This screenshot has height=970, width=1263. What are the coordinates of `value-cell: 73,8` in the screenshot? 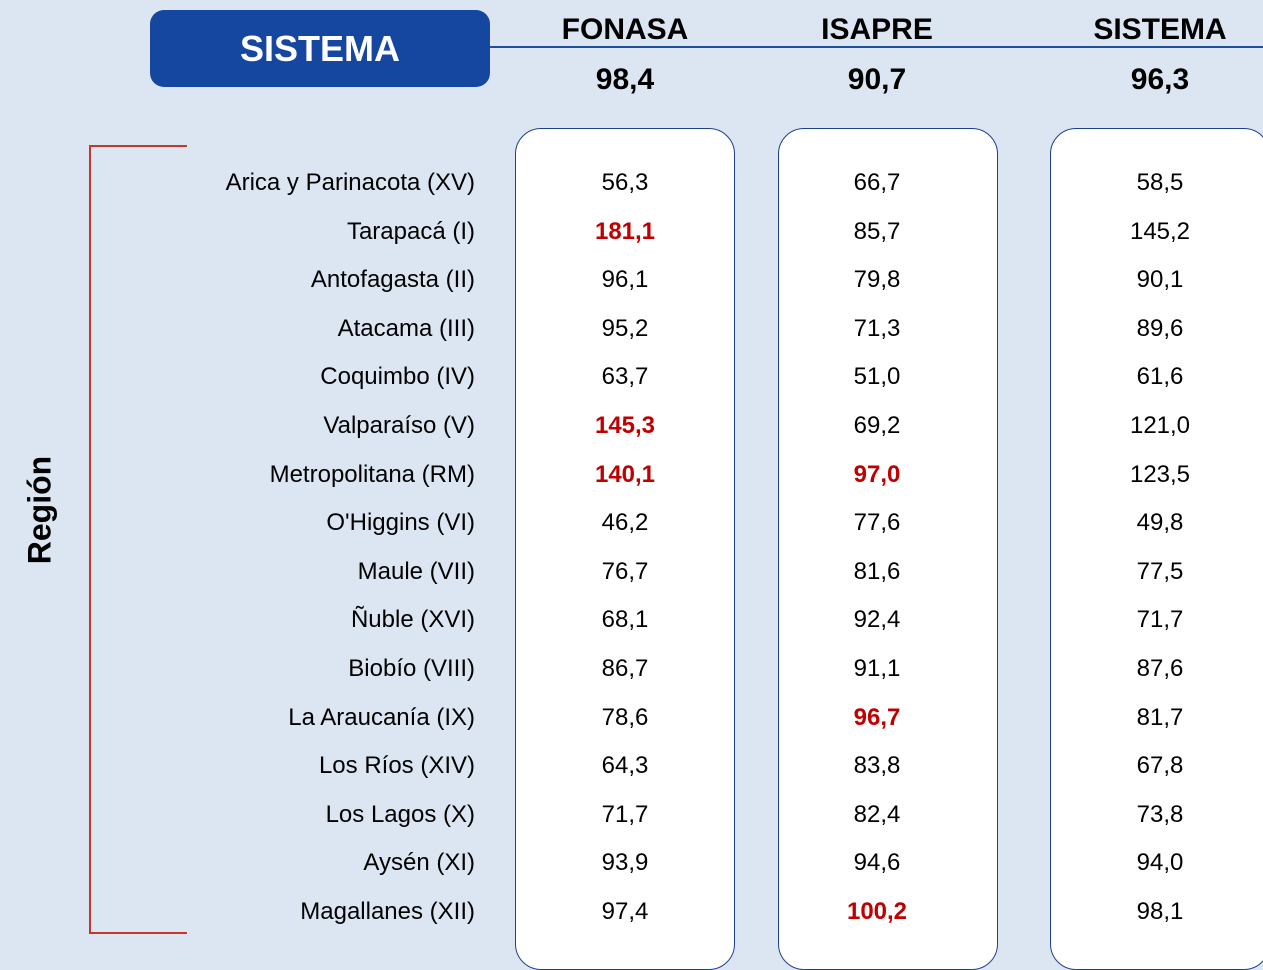 It's located at (1160, 814).